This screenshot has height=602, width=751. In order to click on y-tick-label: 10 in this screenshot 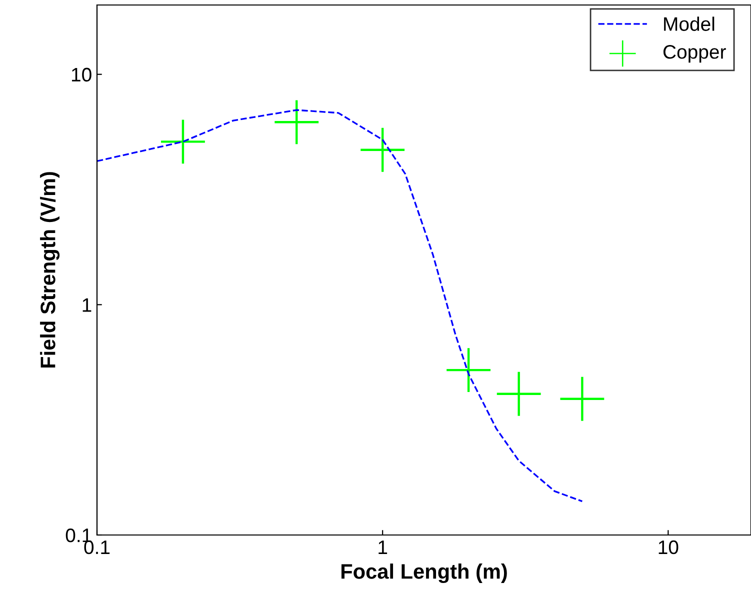, I will do `click(82, 75)`.